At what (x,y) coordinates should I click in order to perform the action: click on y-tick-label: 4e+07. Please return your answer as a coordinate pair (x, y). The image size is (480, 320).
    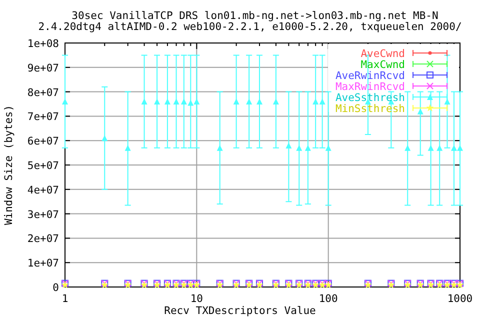
    Looking at the image, I should click on (43, 190).